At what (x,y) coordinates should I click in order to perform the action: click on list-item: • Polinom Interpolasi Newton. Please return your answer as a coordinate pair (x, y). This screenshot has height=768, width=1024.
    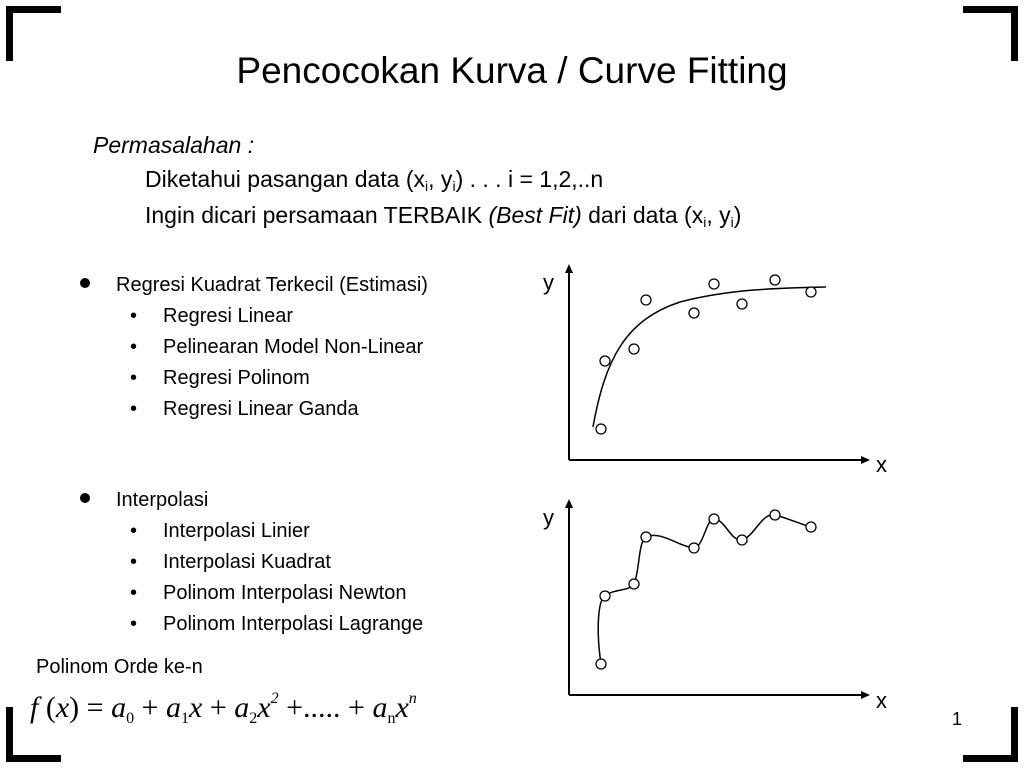
    Looking at the image, I should click on (268, 593).